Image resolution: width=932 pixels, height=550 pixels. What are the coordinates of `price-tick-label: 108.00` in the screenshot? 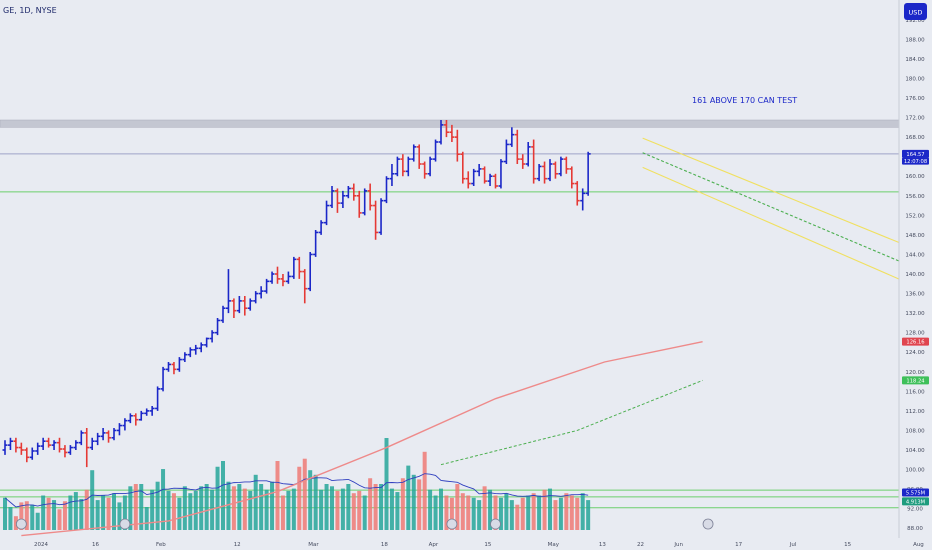 It's located at (915, 431).